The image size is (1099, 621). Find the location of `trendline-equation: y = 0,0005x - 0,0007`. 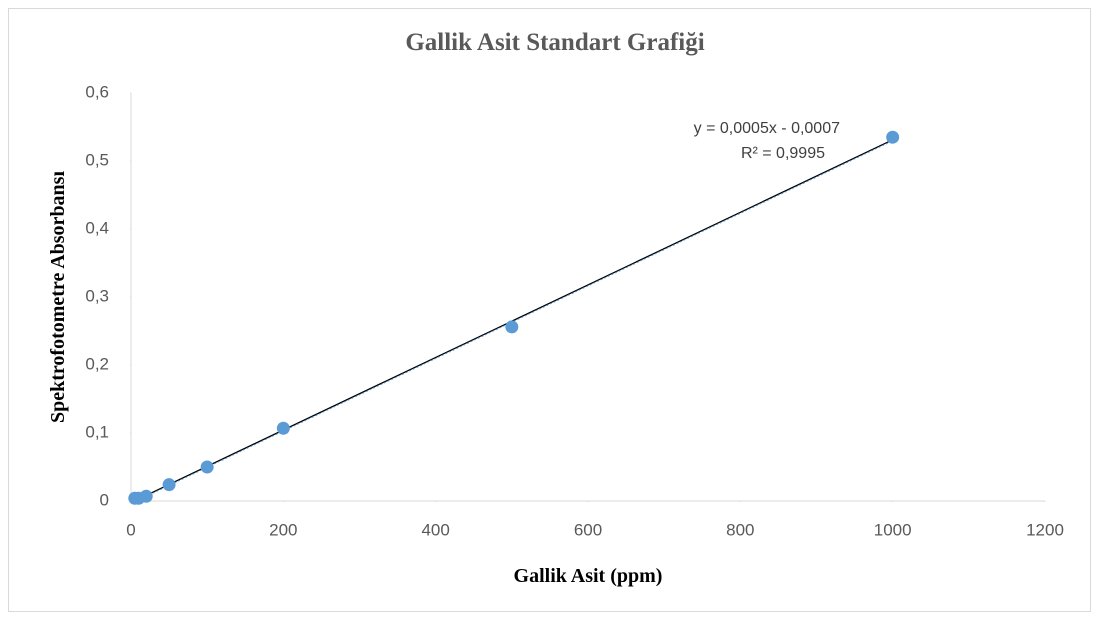

trendline-equation: y = 0,0005x - 0,0007 is located at coordinates (767, 128).